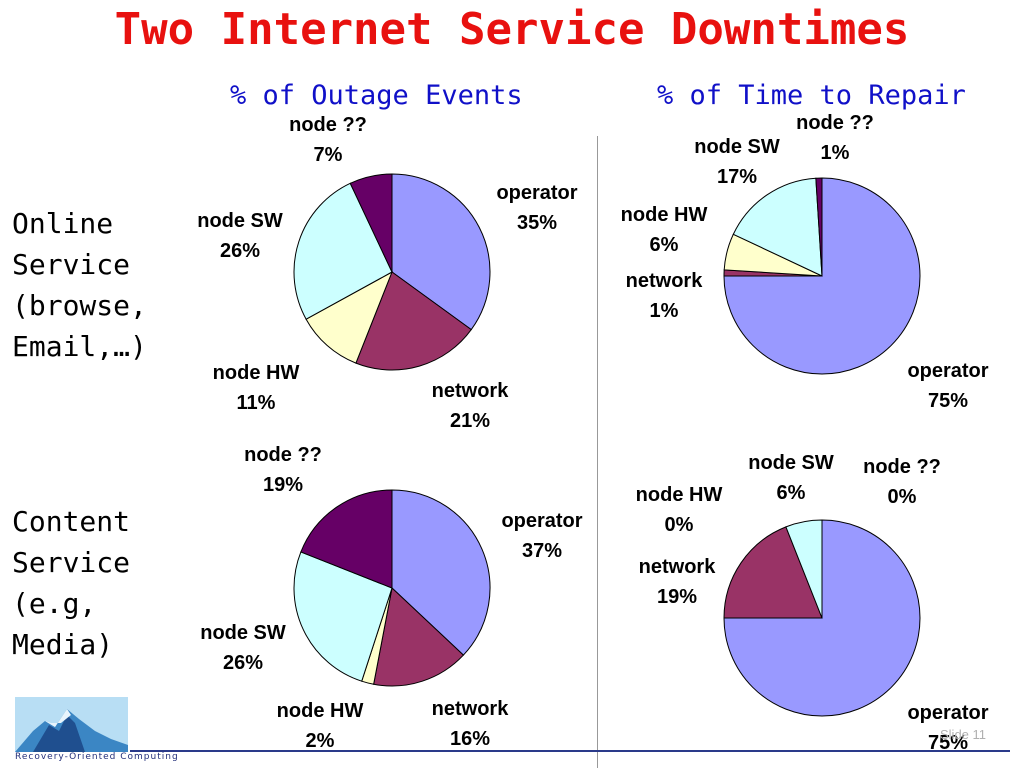  What do you see at coordinates (570, 751) in the screenshot?
I see `footer-rule` at bounding box center [570, 751].